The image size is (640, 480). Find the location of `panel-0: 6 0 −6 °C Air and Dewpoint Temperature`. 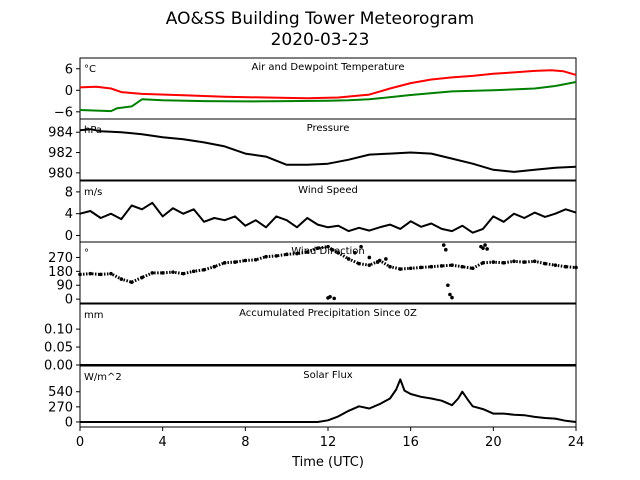

panel-0: 6 0 −6 °C Air and Dewpoint Temperature is located at coordinates (315, 88).